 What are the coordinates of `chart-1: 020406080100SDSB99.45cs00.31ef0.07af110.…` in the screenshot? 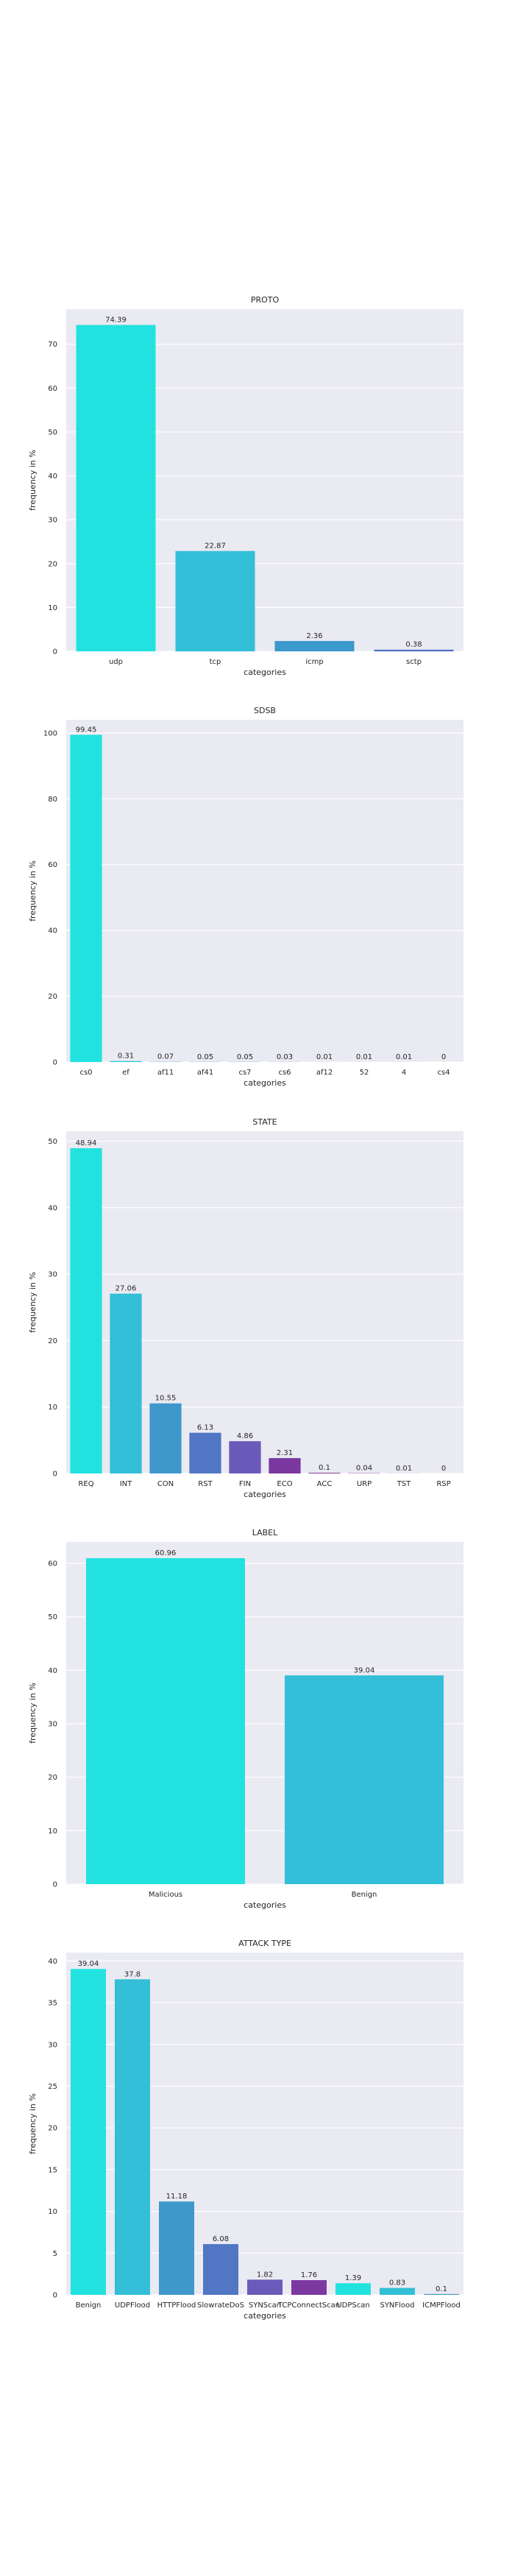 It's located at (246, 897).